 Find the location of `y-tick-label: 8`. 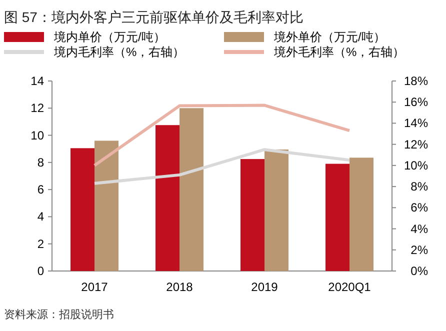

y-tick-label: 8 is located at coordinates (40, 162).